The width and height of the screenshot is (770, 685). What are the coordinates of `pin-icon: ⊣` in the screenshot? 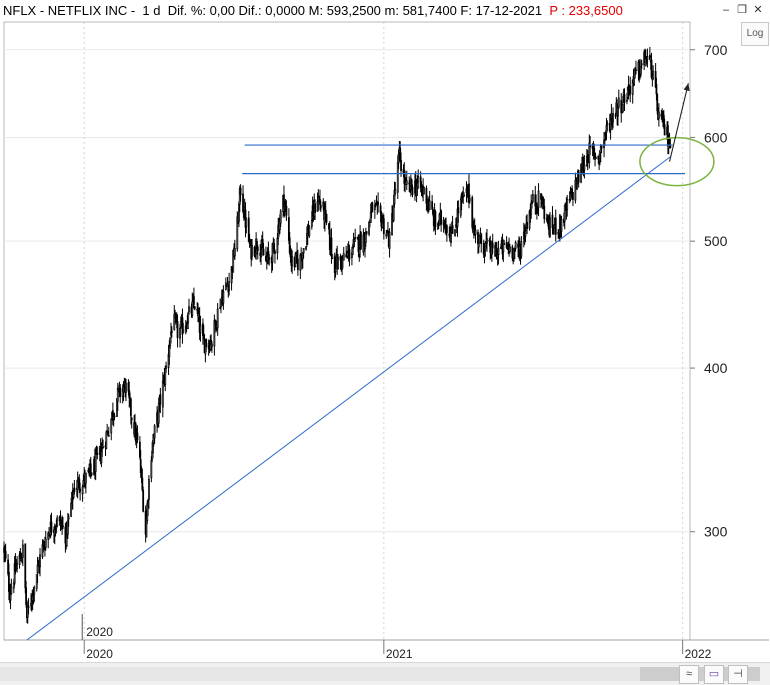 It's located at (738, 674).